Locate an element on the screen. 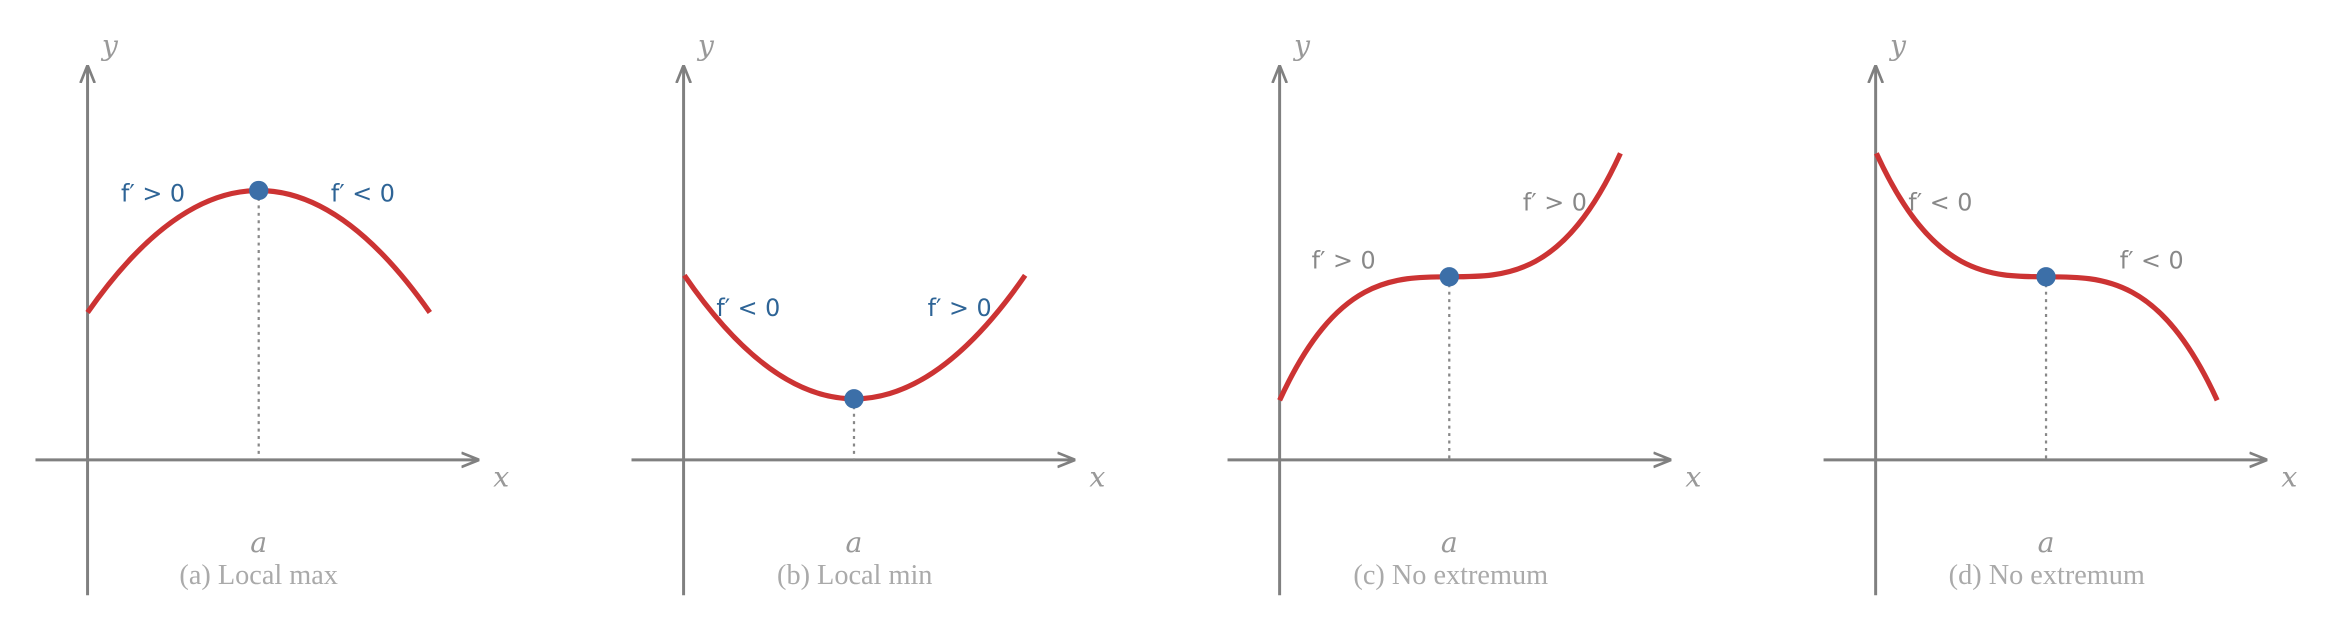  caption: (a) Local max is located at coordinates (258, 575).